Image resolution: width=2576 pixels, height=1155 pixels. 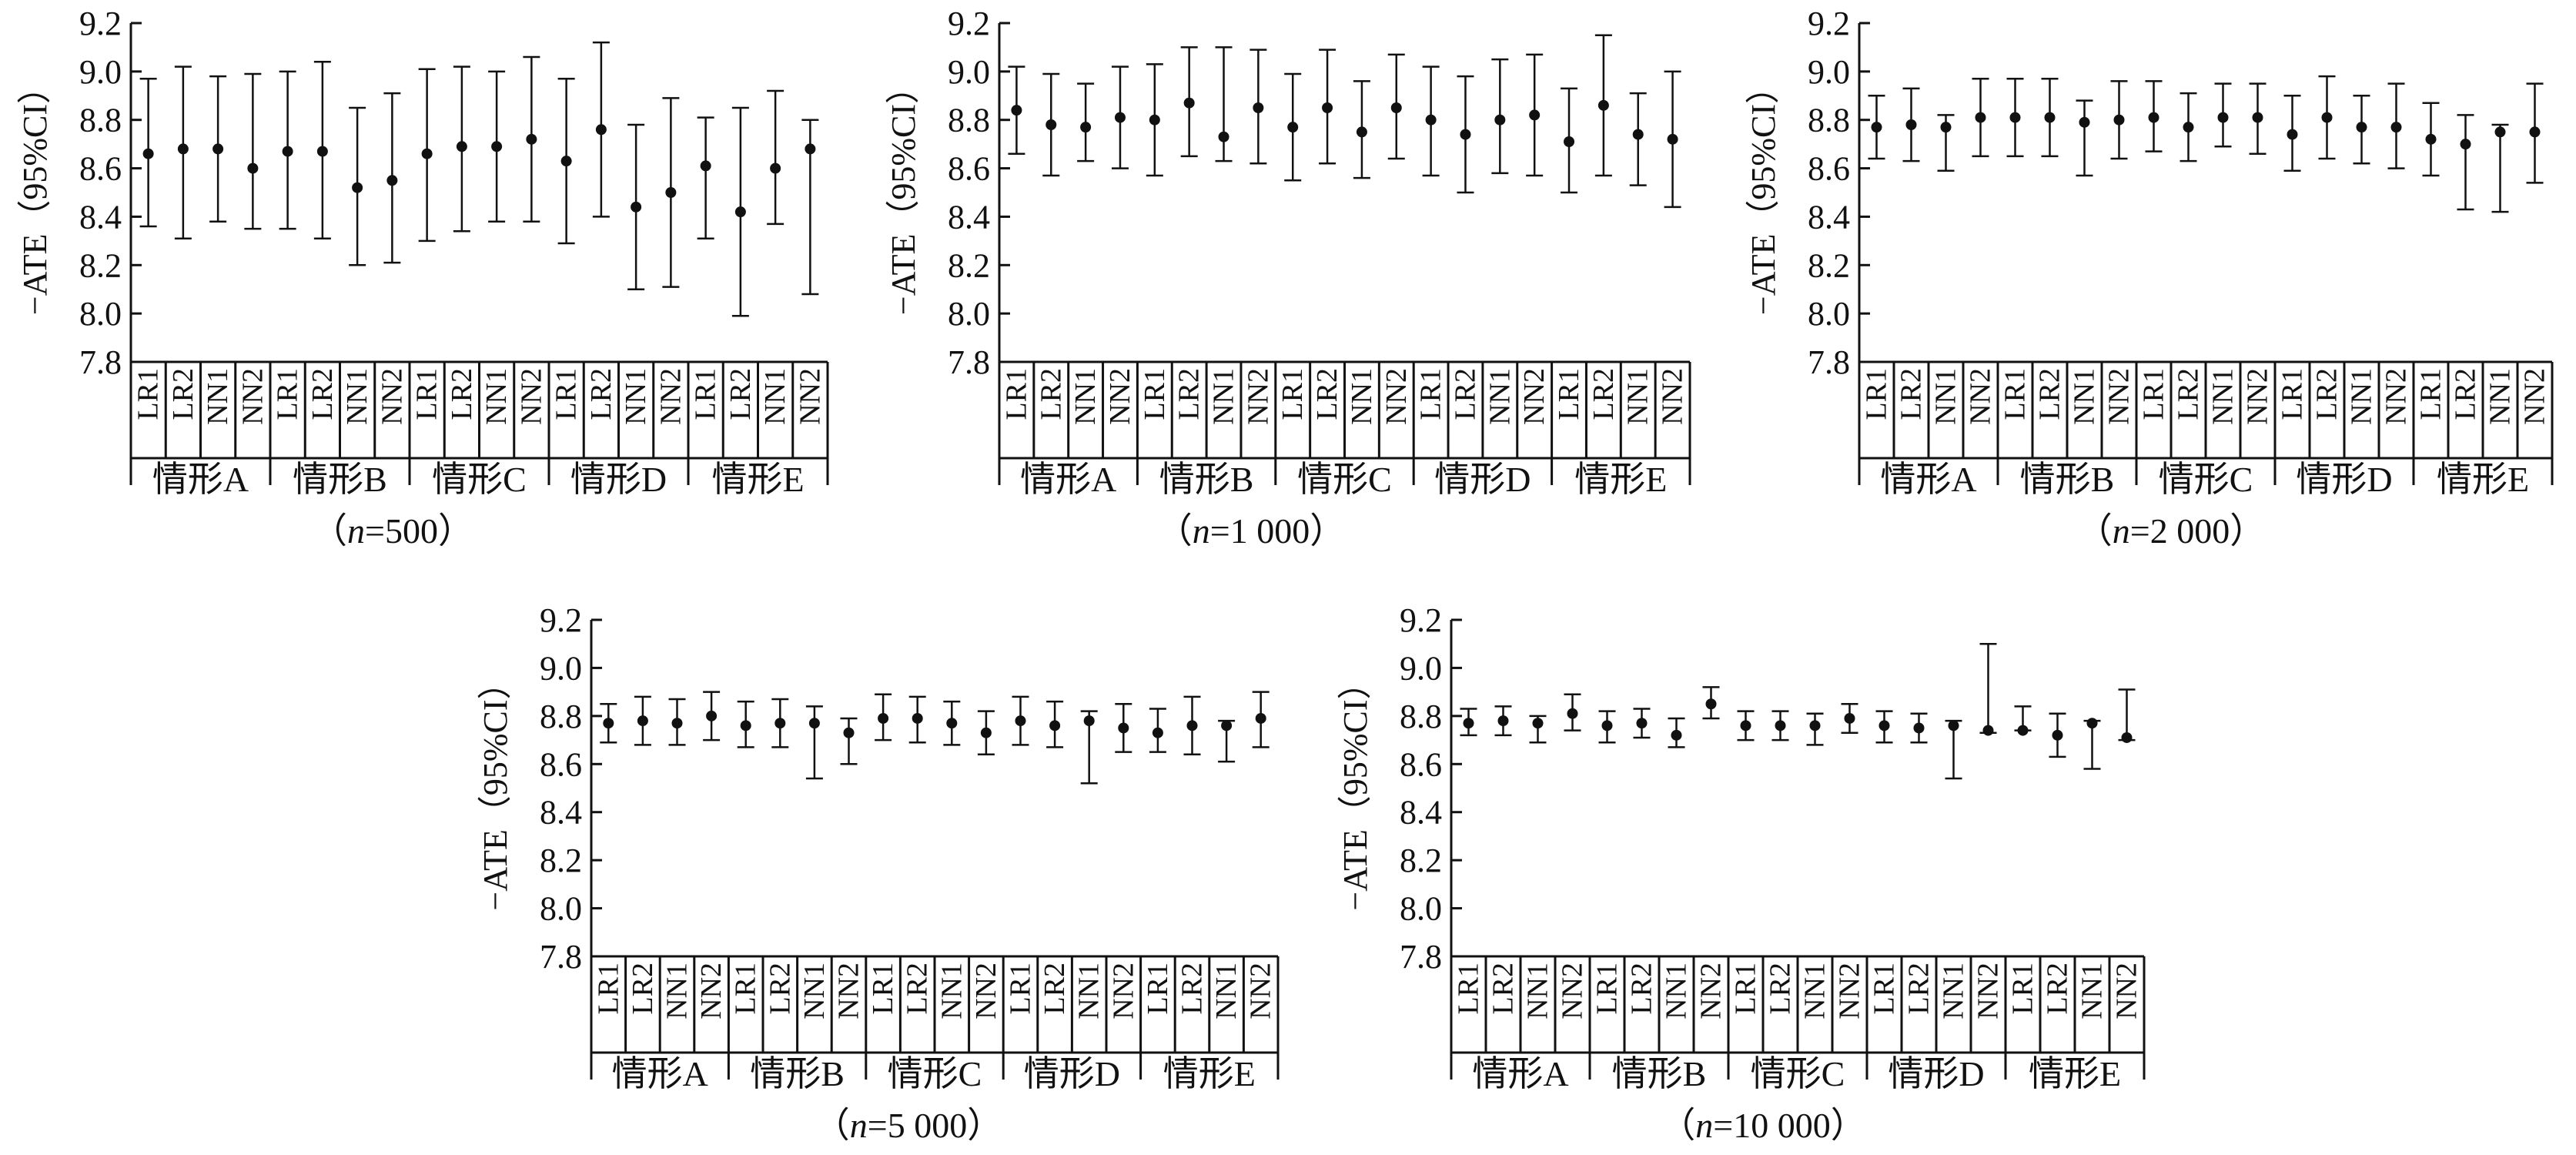 I want to click on panel-caption: （n=2 000）, so click(x=2171, y=531).